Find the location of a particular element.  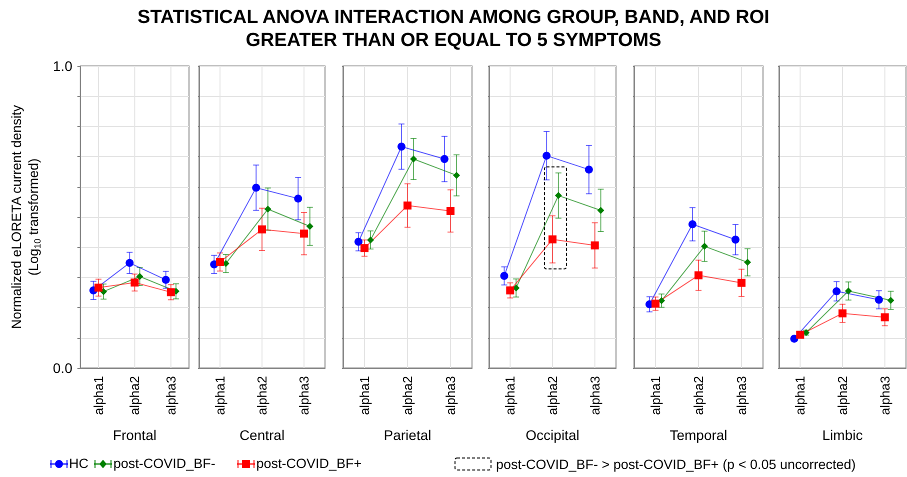

x-axis-title: Central is located at coordinates (262, 435).